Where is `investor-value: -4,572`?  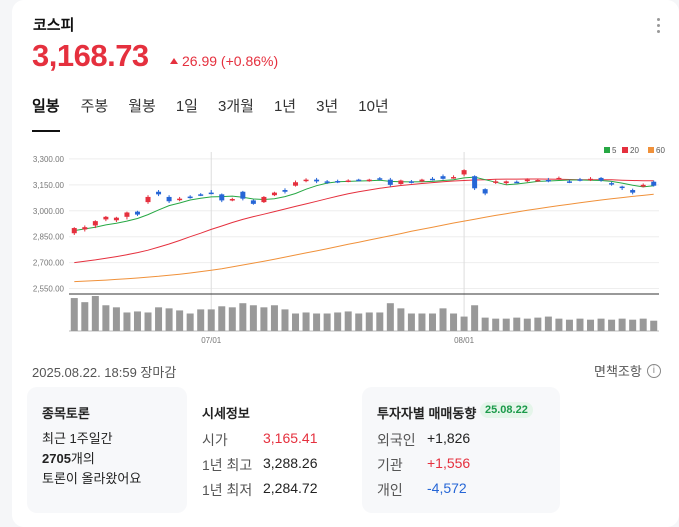 investor-value: -4,572 is located at coordinates (447, 488).